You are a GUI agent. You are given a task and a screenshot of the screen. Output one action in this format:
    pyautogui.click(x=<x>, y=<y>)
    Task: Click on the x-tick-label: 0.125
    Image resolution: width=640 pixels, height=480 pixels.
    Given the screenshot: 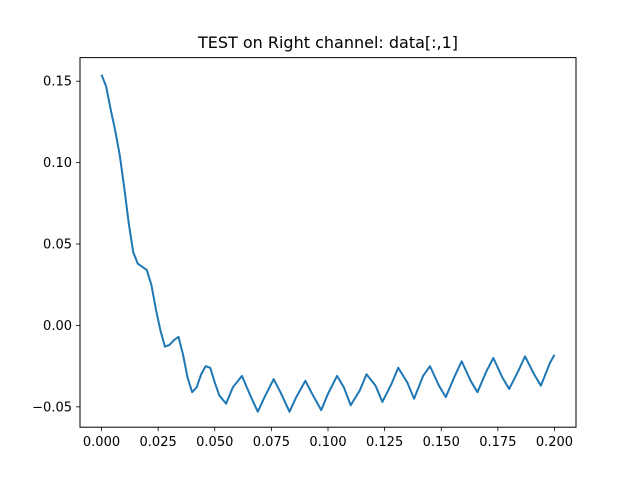 What is the action you would take?
    pyautogui.click(x=384, y=442)
    